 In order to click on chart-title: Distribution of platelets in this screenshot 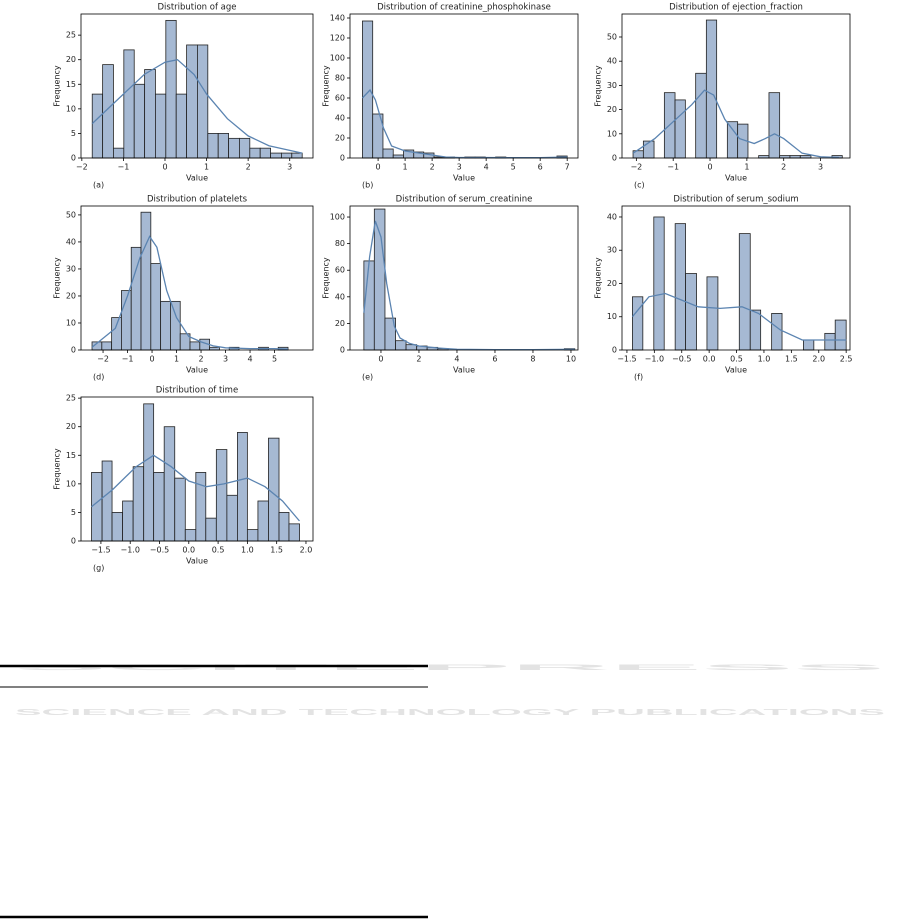, I will do `click(197, 200)`.